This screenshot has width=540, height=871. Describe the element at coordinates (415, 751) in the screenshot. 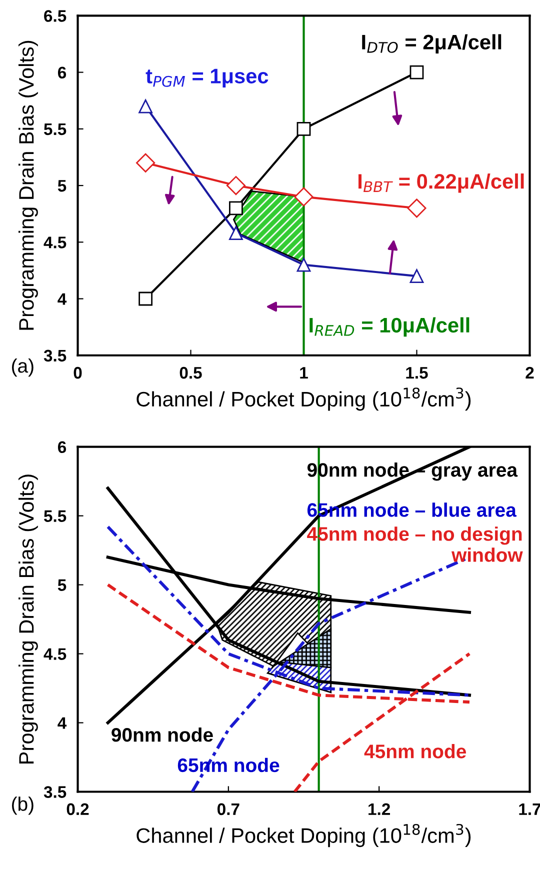

I see `annotation: 45nm node` at that location.